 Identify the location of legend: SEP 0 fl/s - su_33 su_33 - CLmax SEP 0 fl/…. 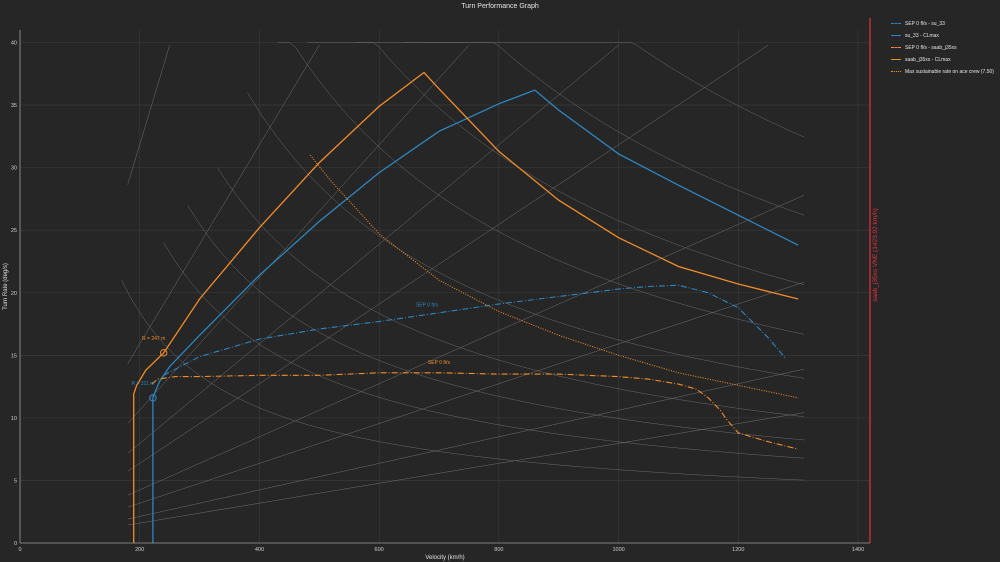
(942, 48).